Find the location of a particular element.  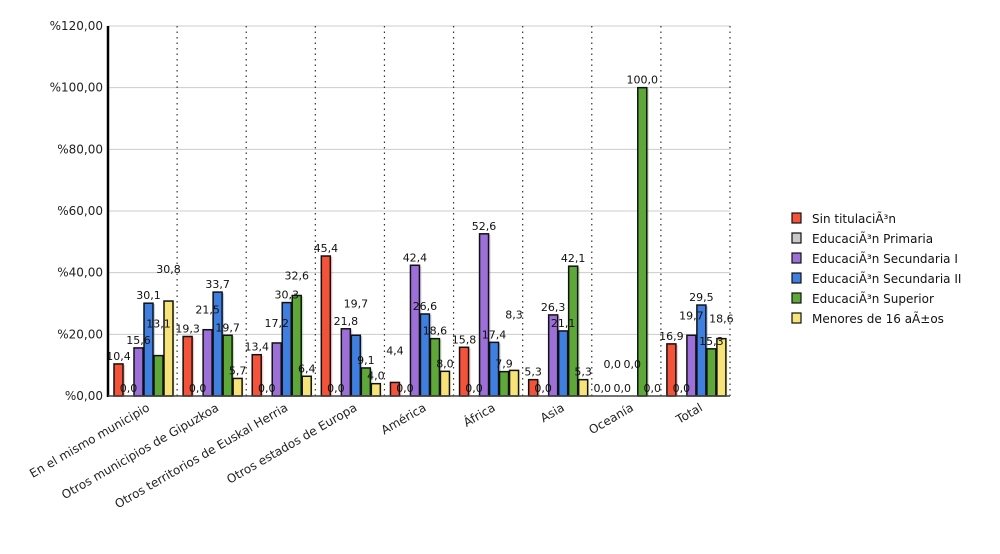

y-tick-label: %40,00 is located at coordinates (80, 273).